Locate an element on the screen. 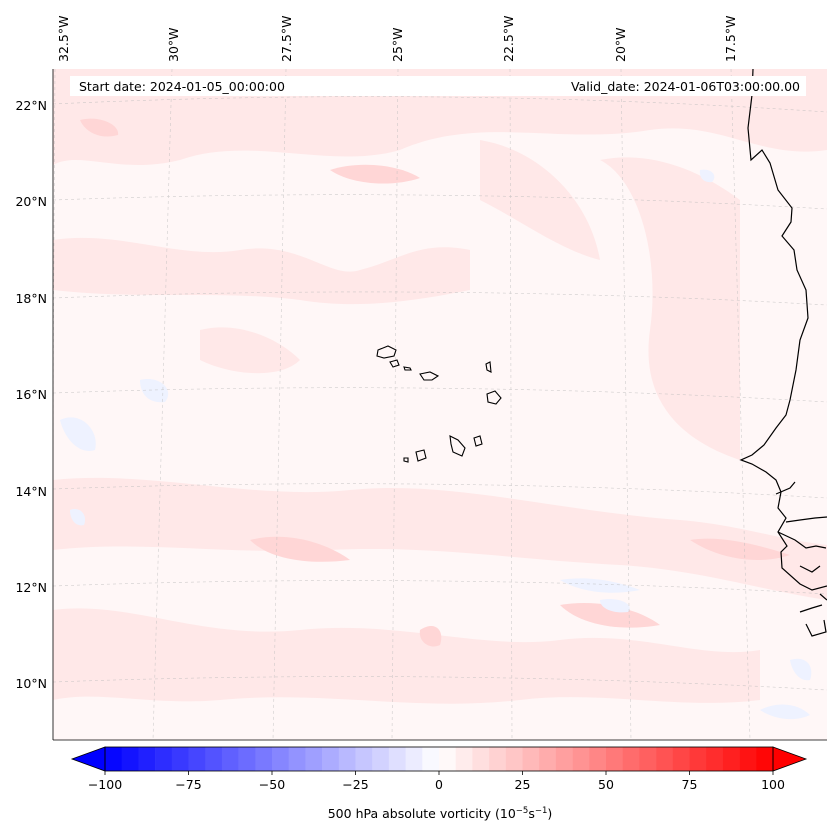 This screenshot has height=839, width=837. lon-label: 25°W is located at coordinates (397, 44).